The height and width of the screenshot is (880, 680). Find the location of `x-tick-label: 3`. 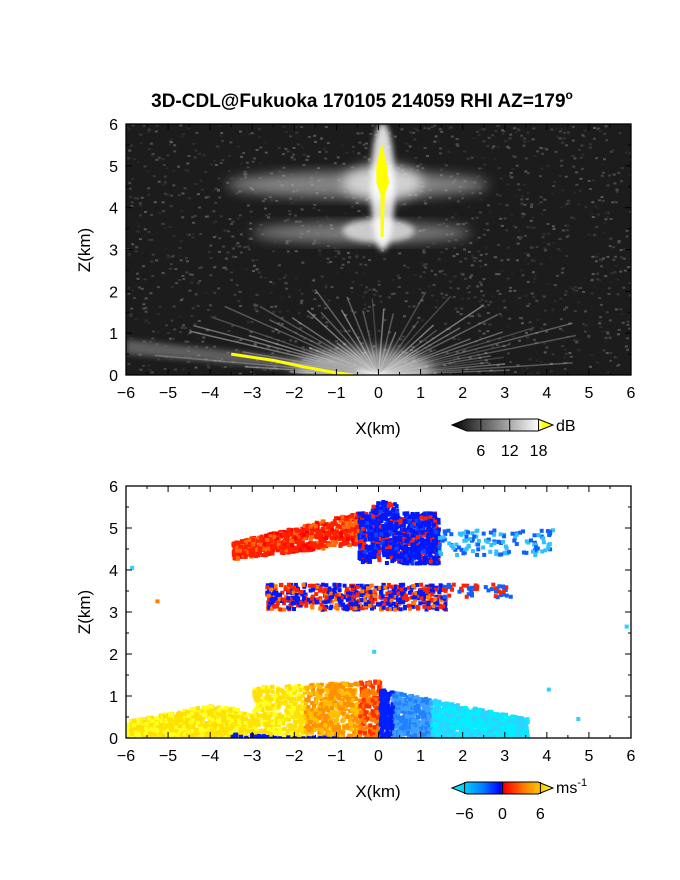

x-tick-label: 3 is located at coordinates (504, 393).